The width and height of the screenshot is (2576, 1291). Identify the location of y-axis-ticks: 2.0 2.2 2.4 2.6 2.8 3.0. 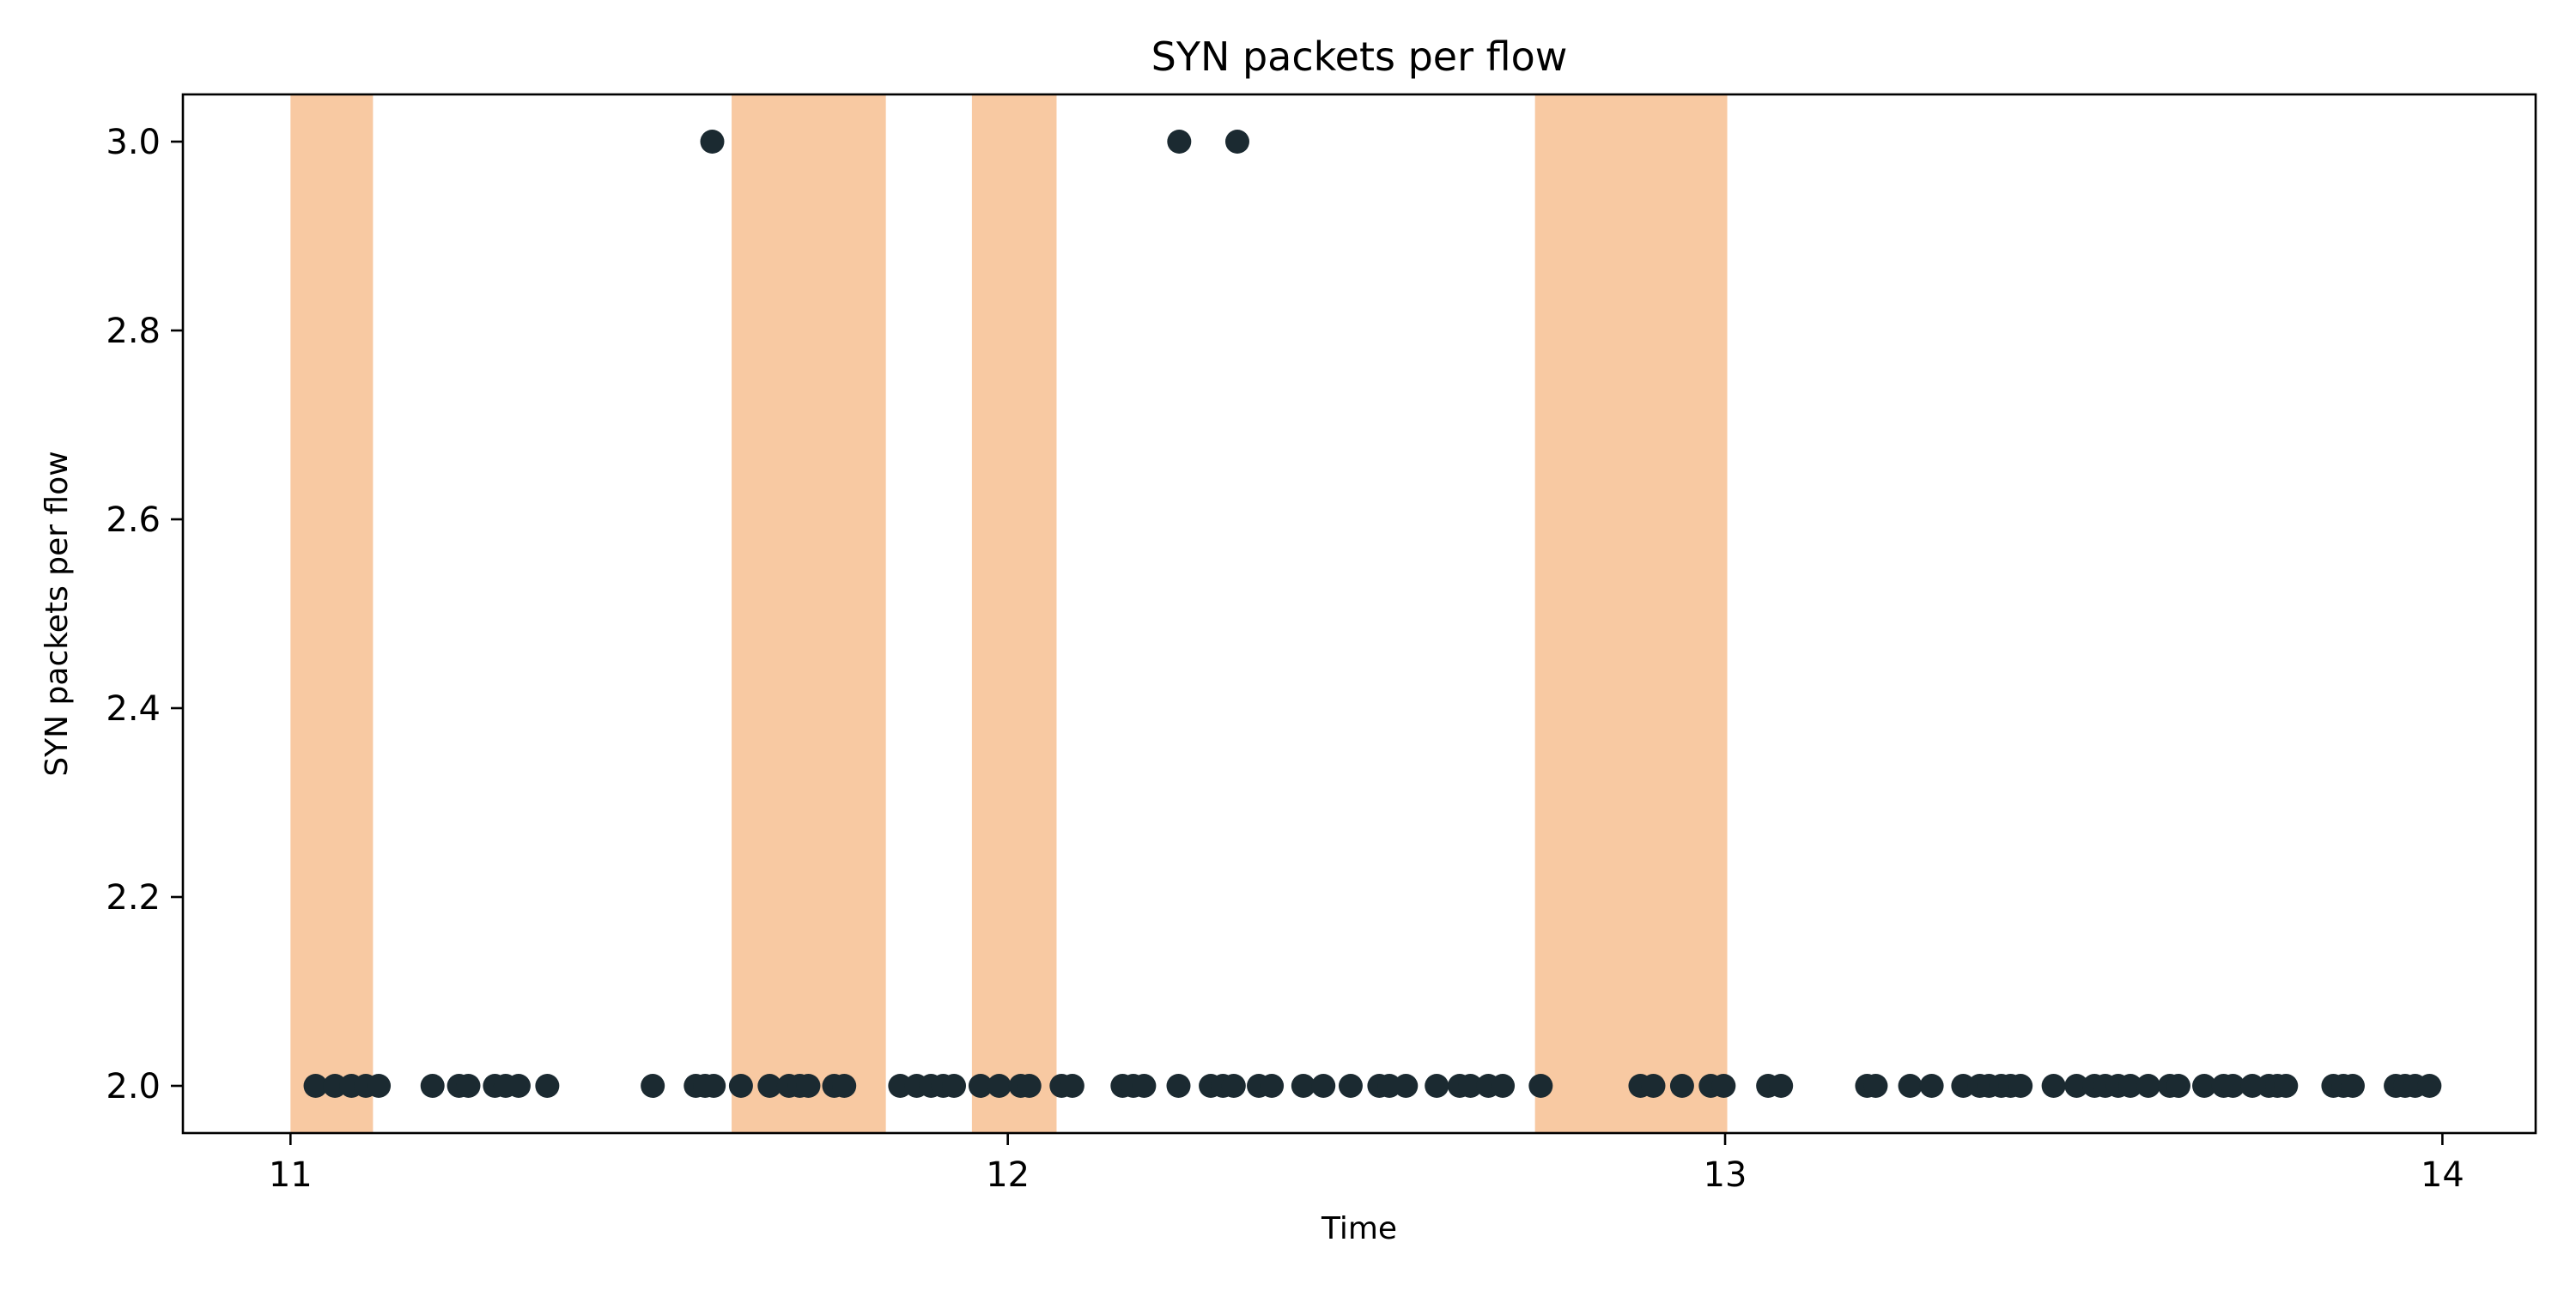
(144, 614).